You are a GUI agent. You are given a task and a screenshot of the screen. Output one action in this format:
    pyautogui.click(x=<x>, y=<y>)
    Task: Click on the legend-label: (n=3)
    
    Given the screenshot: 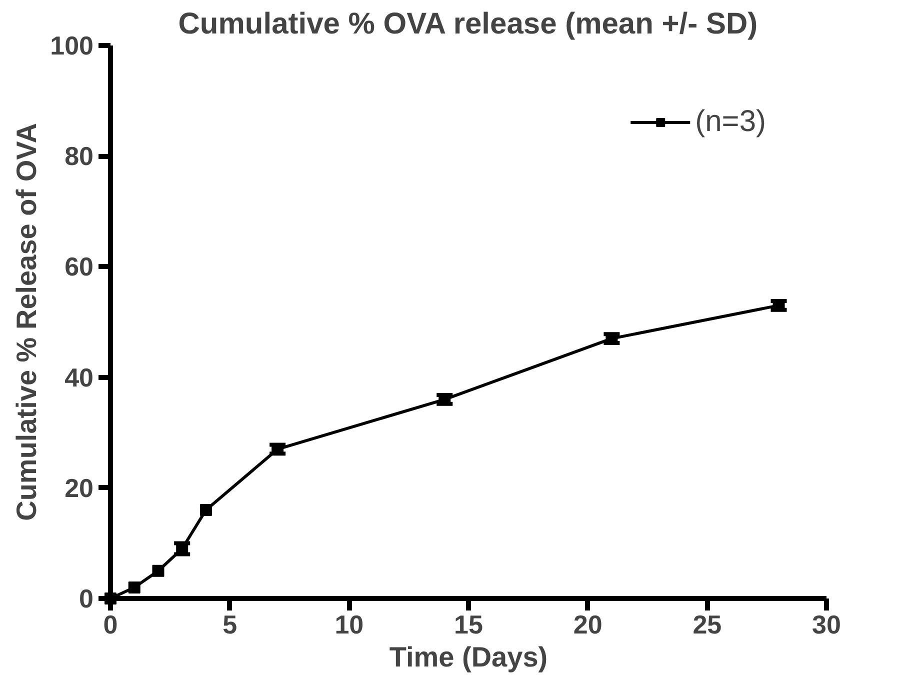 What is the action you would take?
    pyautogui.click(x=730, y=122)
    